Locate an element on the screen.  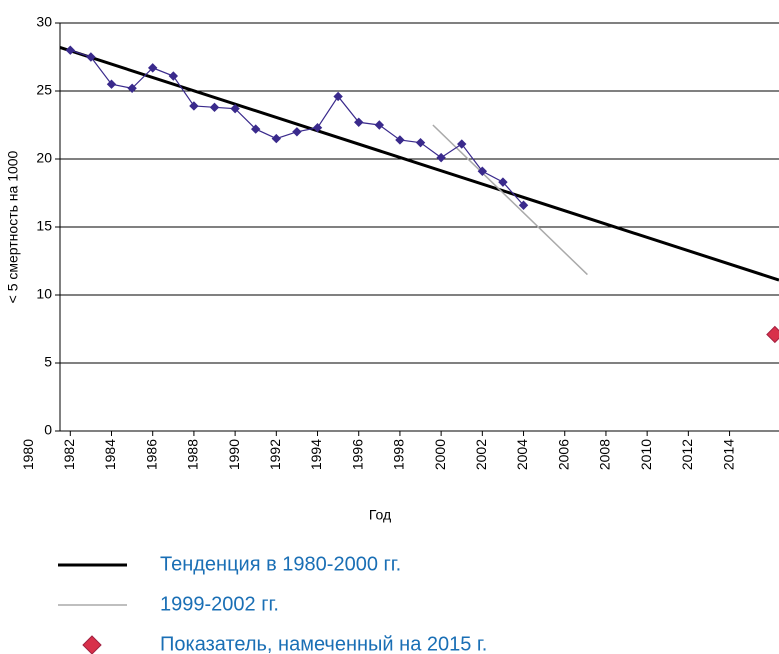
legend-marker is located at coordinates (92, 644).